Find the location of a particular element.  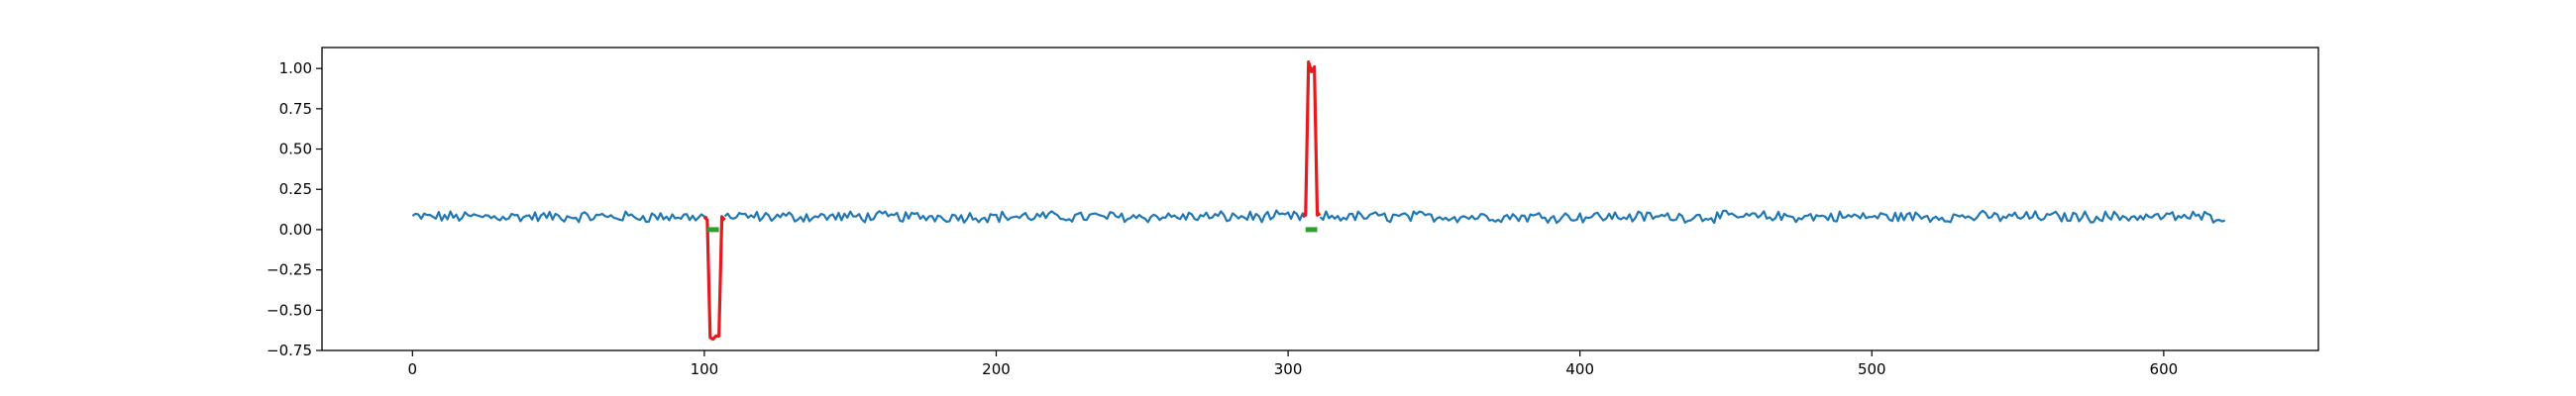

x-tick-label-5: 500 is located at coordinates (1872, 369).